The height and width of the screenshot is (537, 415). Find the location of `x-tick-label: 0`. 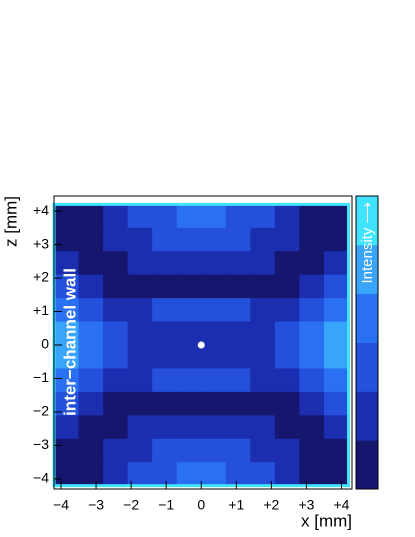

x-tick-label: 0 is located at coordinates (201, 505).